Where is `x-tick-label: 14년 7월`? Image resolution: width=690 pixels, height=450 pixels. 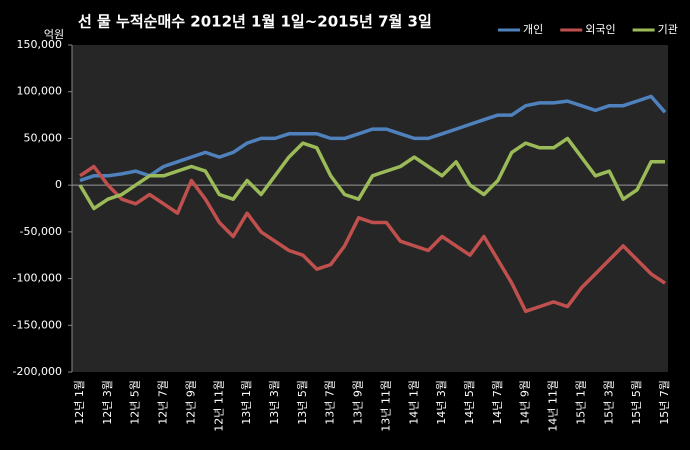 x-tick-label: 14년 7월 is located at coordinates (497, 402).